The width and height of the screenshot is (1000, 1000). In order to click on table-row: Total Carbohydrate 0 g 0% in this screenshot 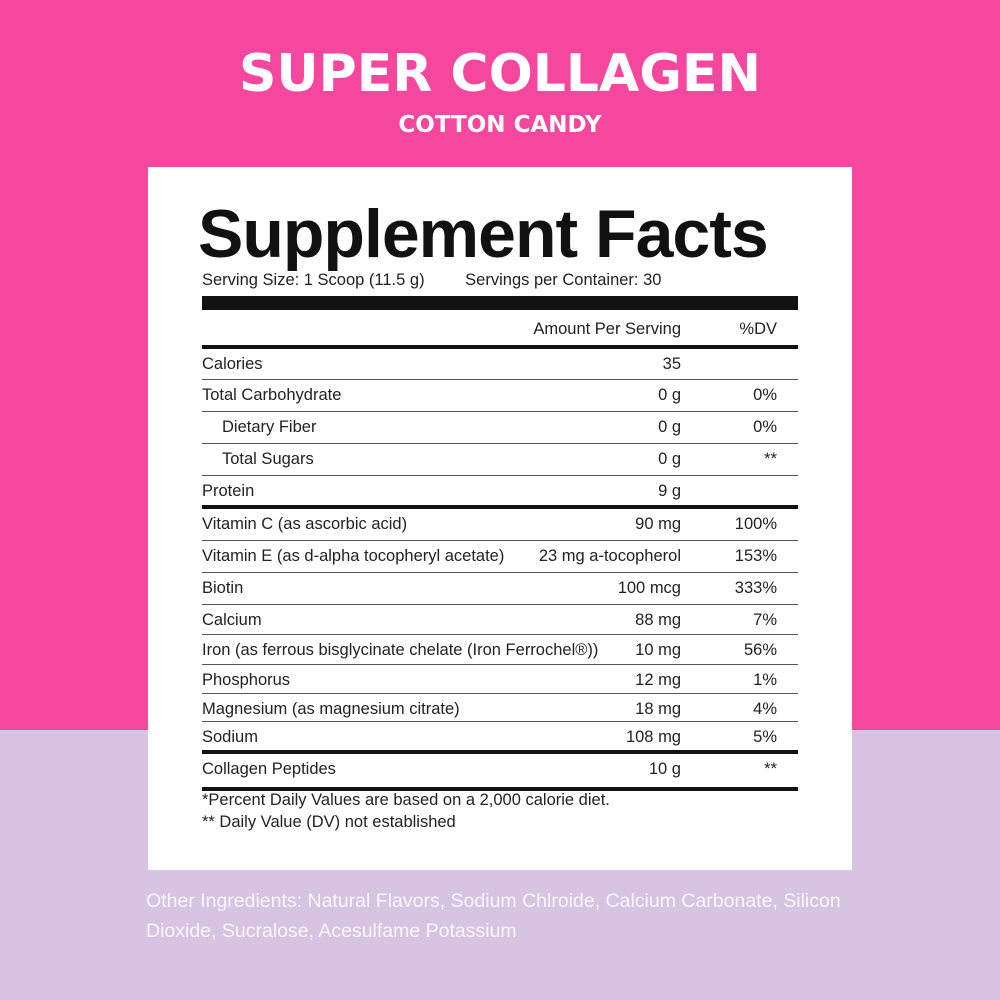, I will do `click(500, 396)`.